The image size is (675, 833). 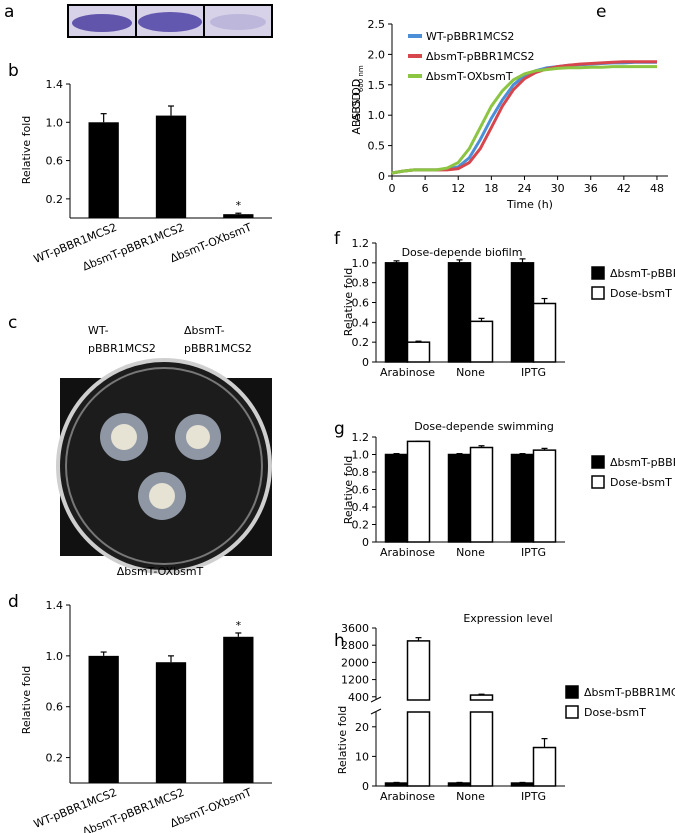 What do you see at coordinates (462, 252) in the screenshot?
I see `chart-title: Dose-depende biofilm` at bounding box center [462, 252].